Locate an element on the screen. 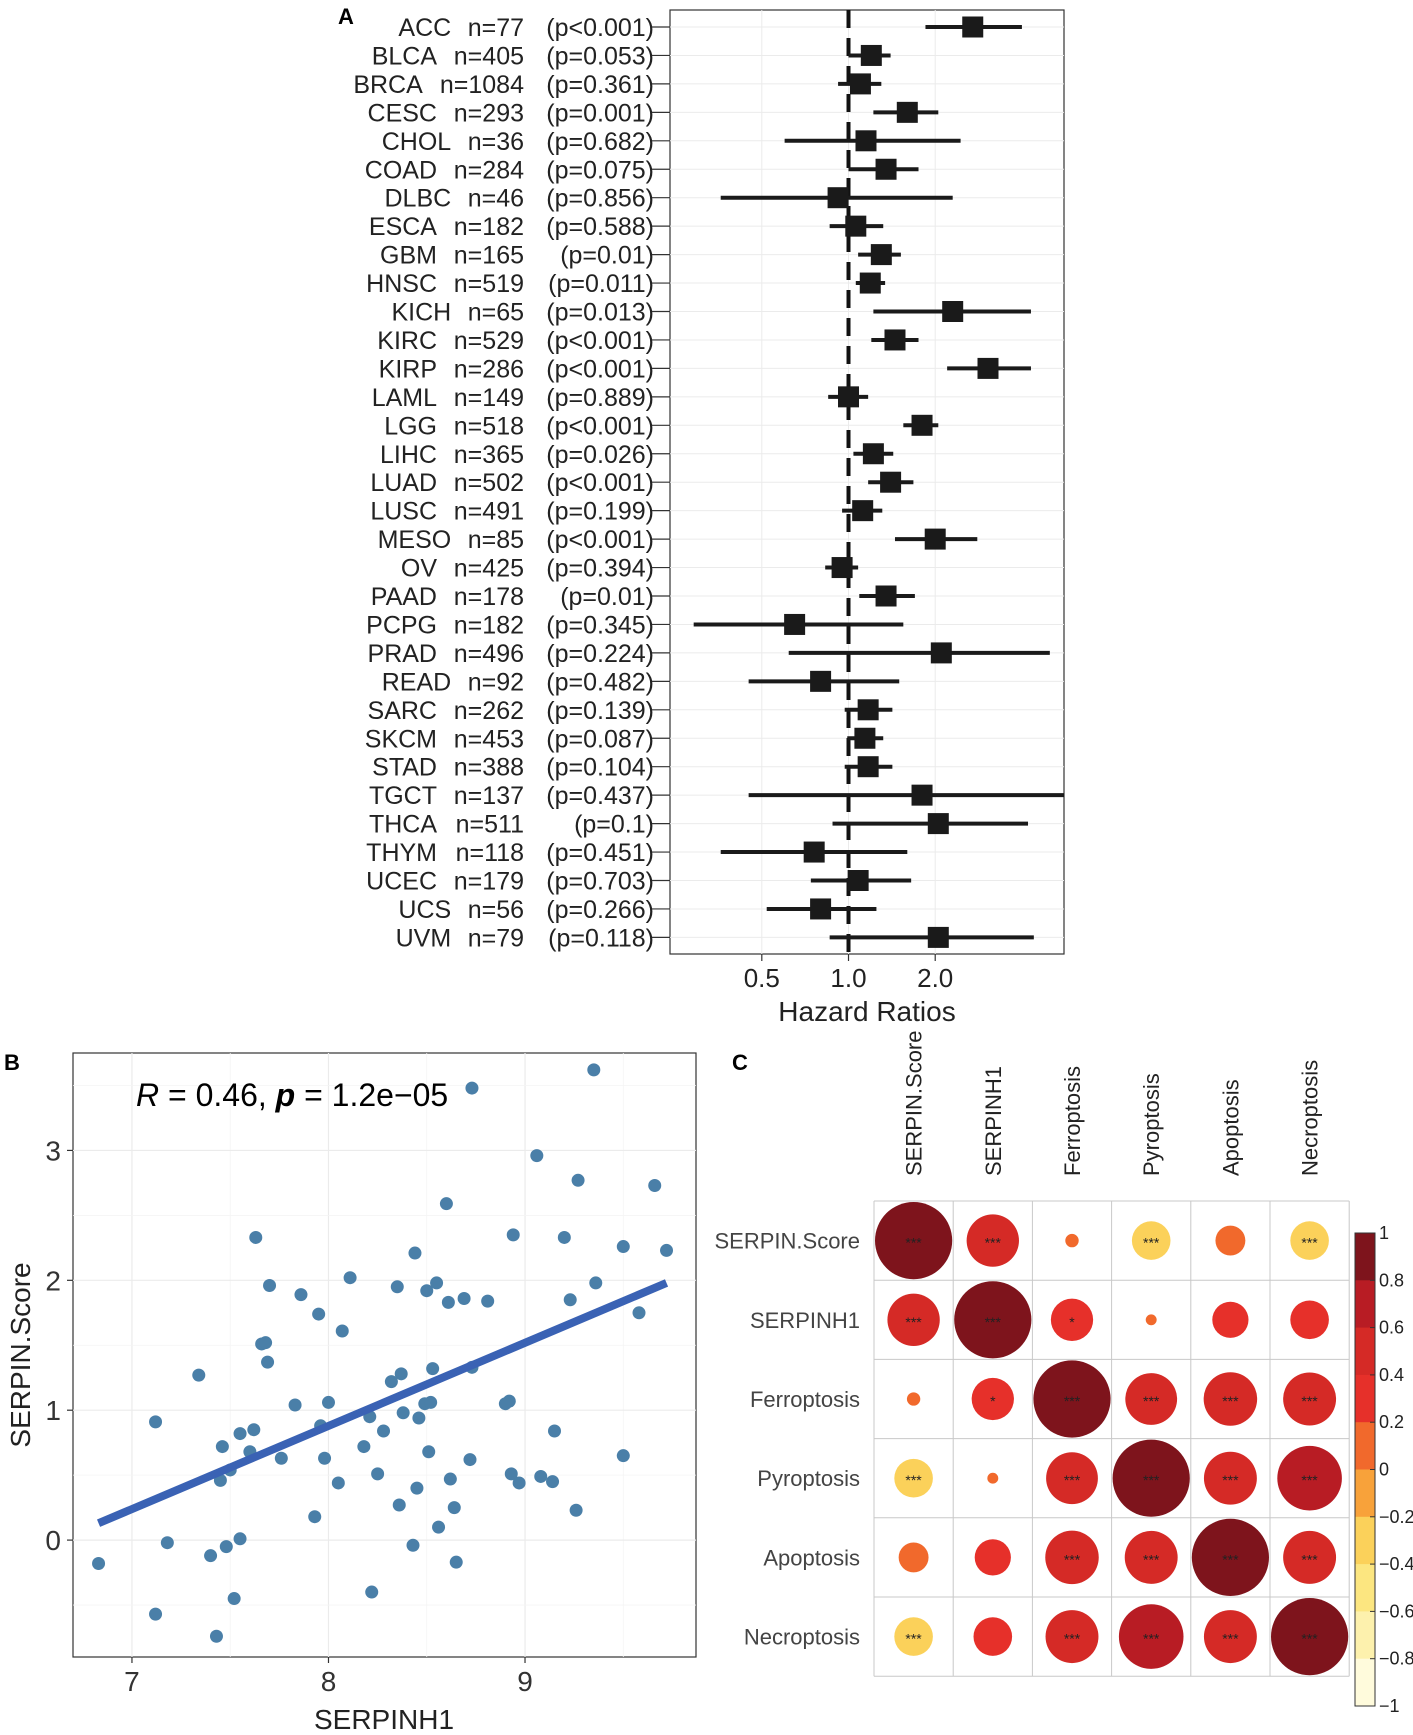 The height and width of the screenshot is (1735, 1413). p-value-label: (p=0.482) is located at coordinates (600, 682).